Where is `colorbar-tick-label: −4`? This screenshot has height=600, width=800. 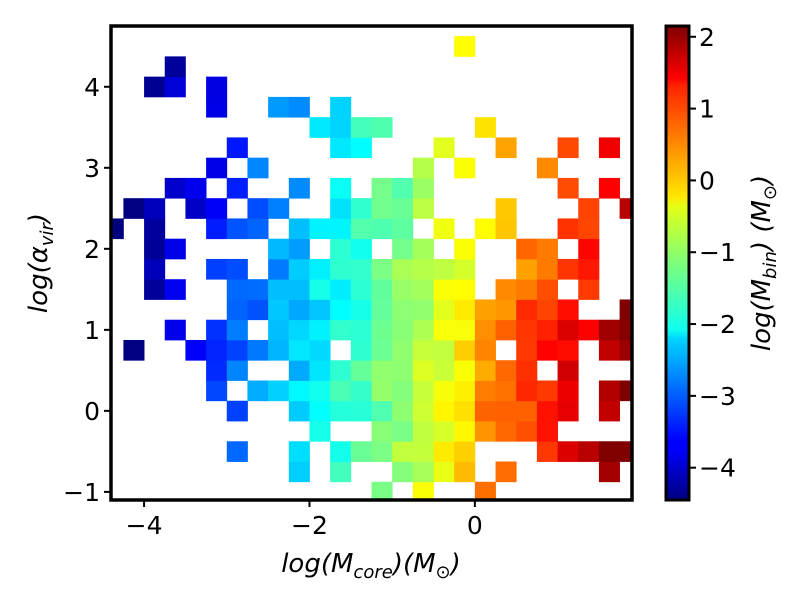
colorbar-tick-label: −4 is located at coordinates (717, 468).